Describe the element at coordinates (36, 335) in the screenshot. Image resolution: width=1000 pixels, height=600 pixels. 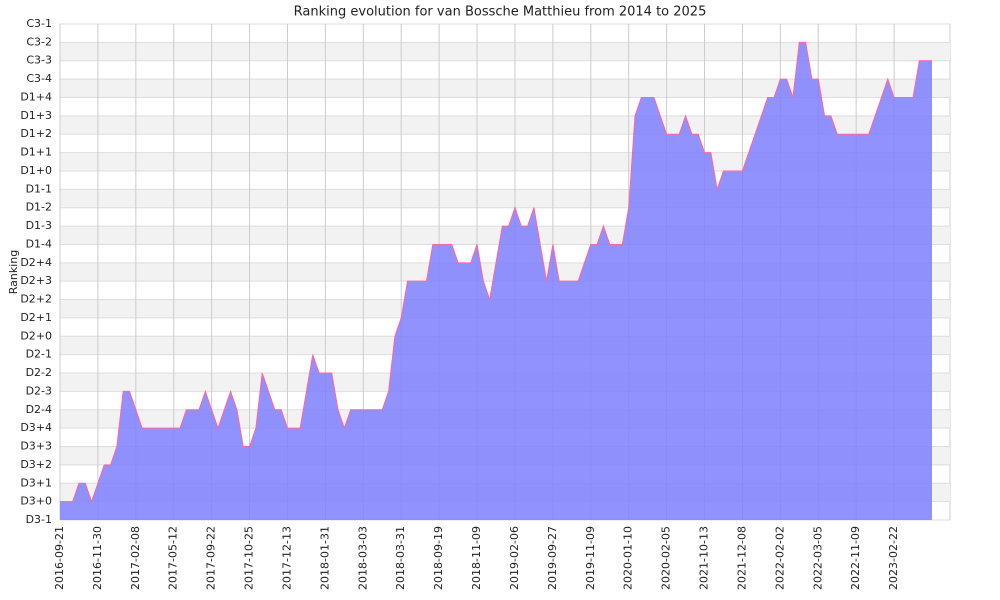
I see `y-tick-label: D2+0` at that location.